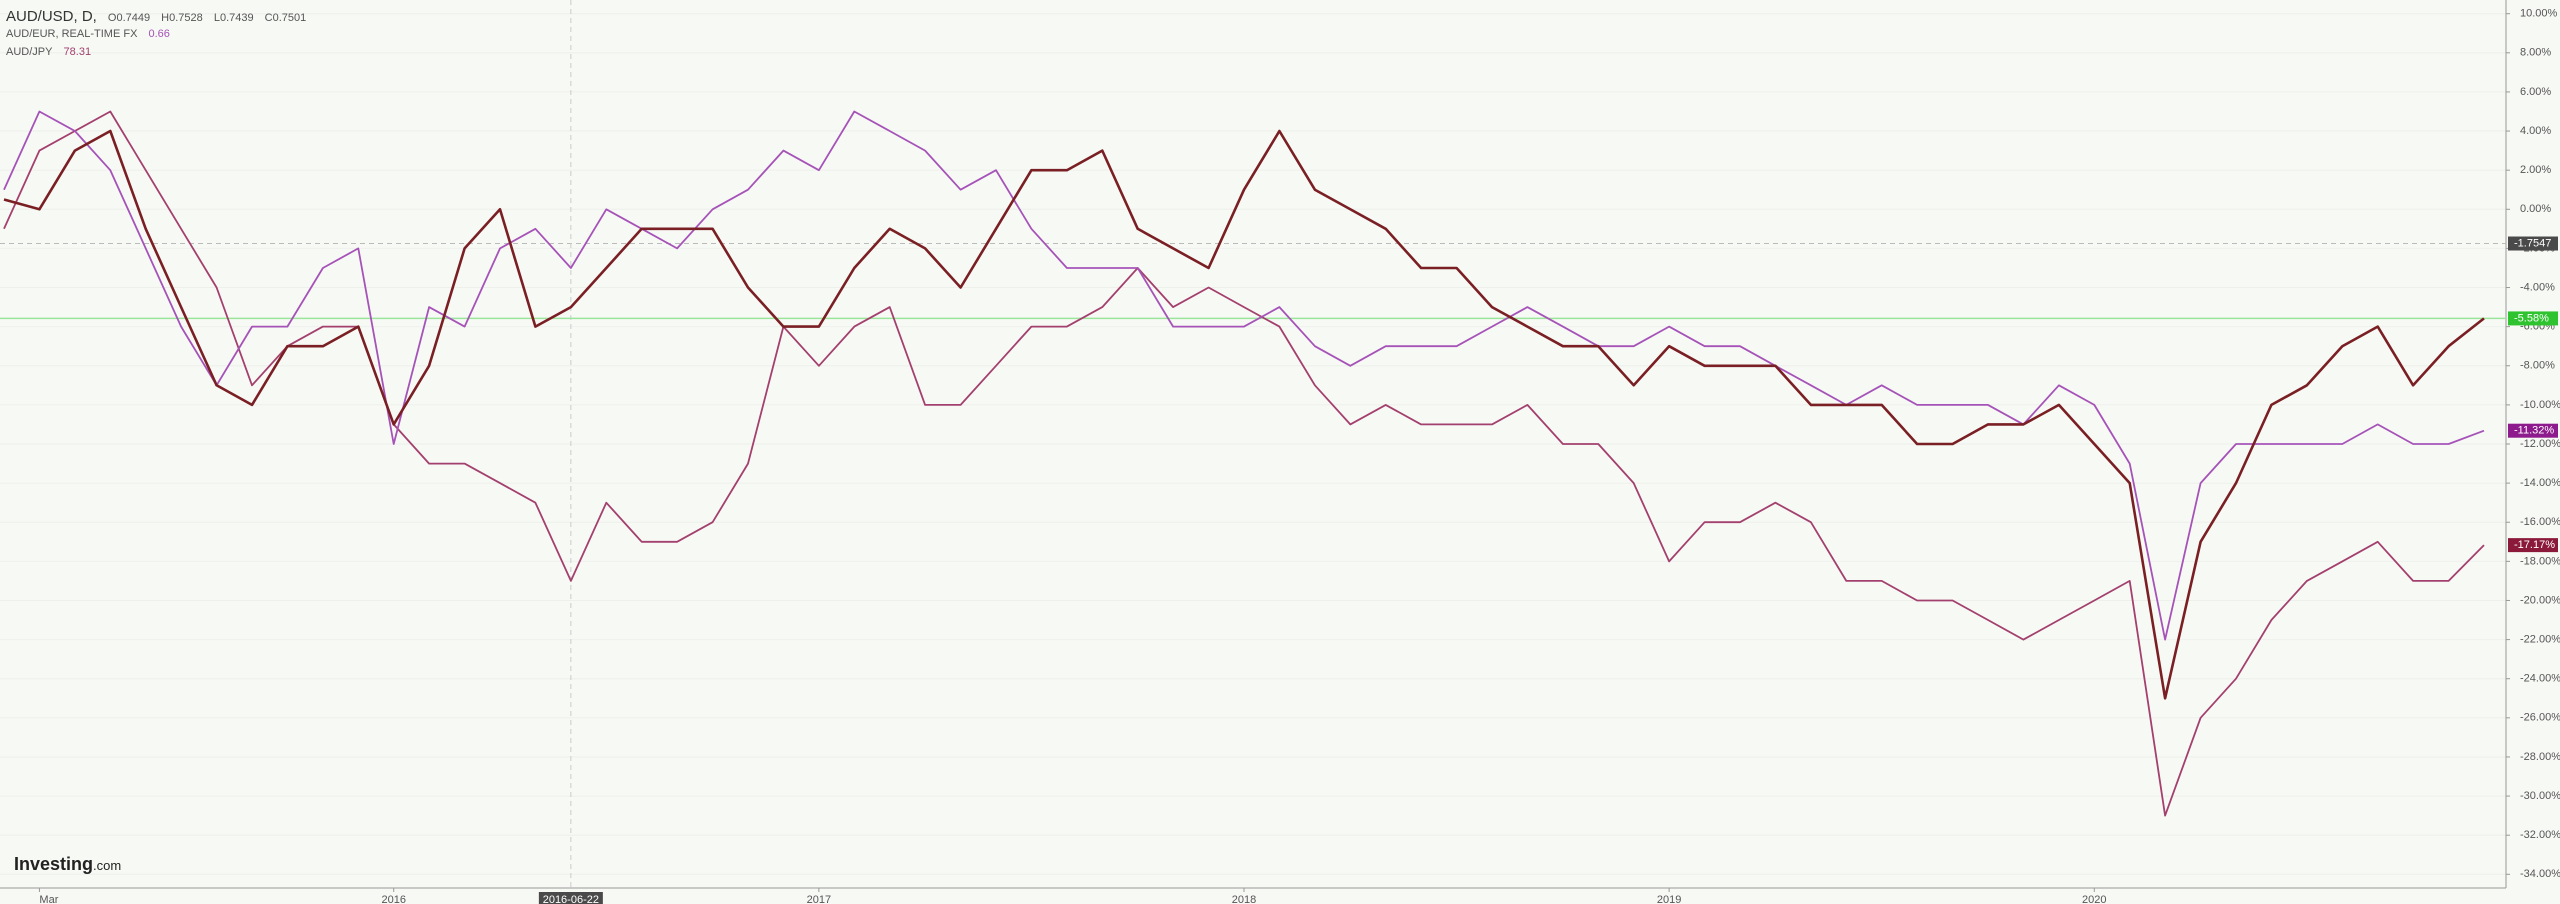 This screenshot has width=2560, height=904. I want to click on quote: C0.7501, so click(285, 18).